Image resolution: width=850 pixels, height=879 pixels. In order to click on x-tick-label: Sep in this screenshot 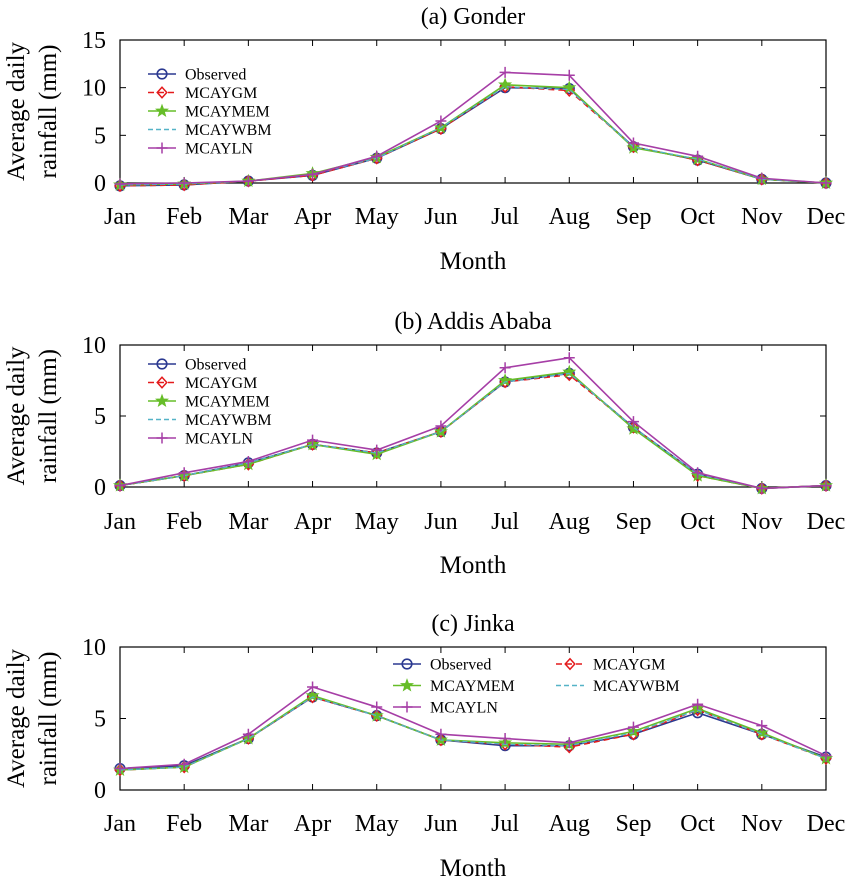, I will do `click(633, 522)`.